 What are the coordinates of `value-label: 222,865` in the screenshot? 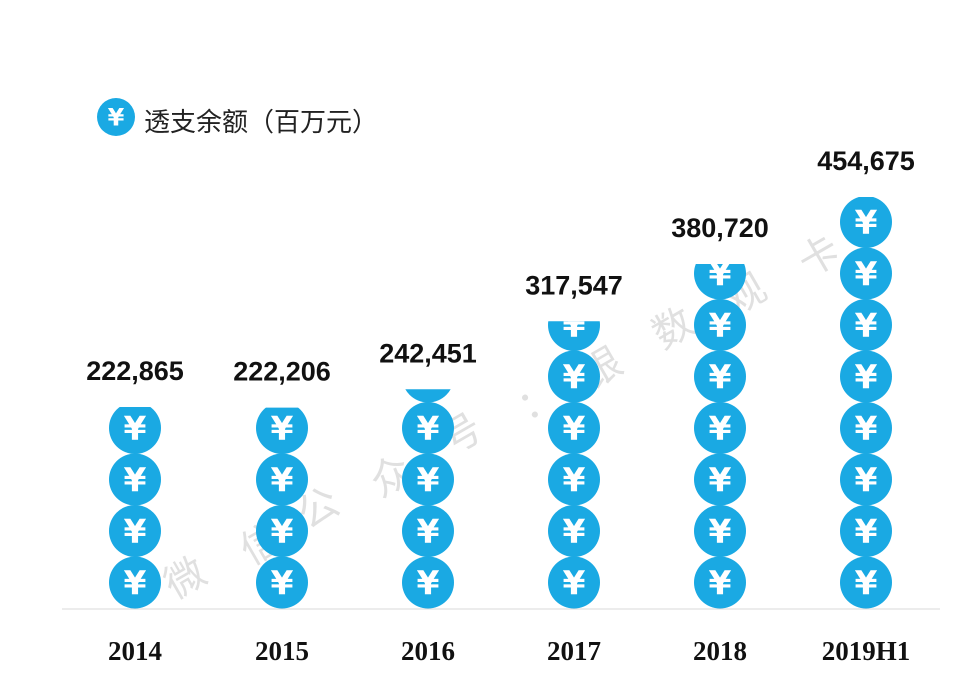 It's located at (135, 371).